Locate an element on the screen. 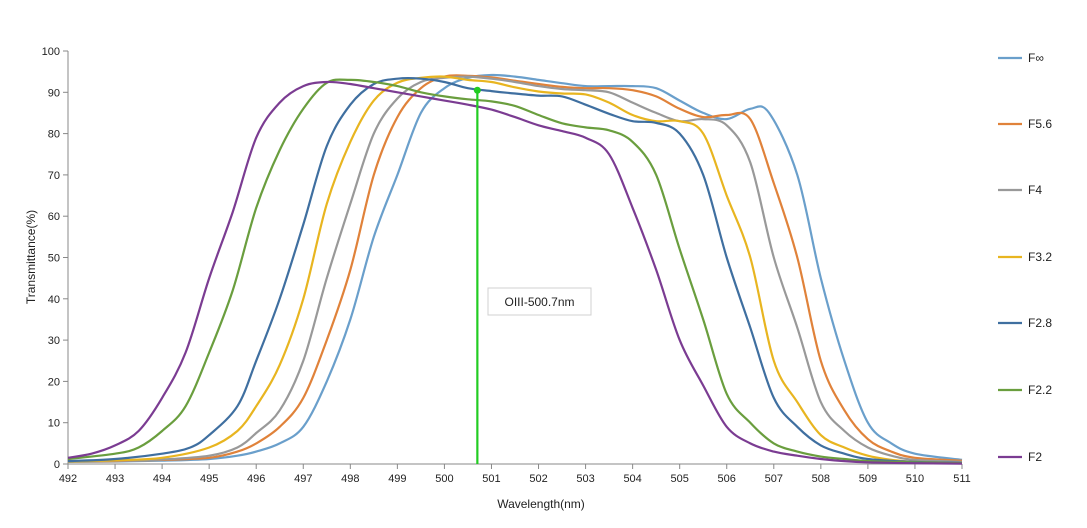 This screenshot has width=1087, height=528. y-tick-label: 80 is located at coordinates (54, 135).